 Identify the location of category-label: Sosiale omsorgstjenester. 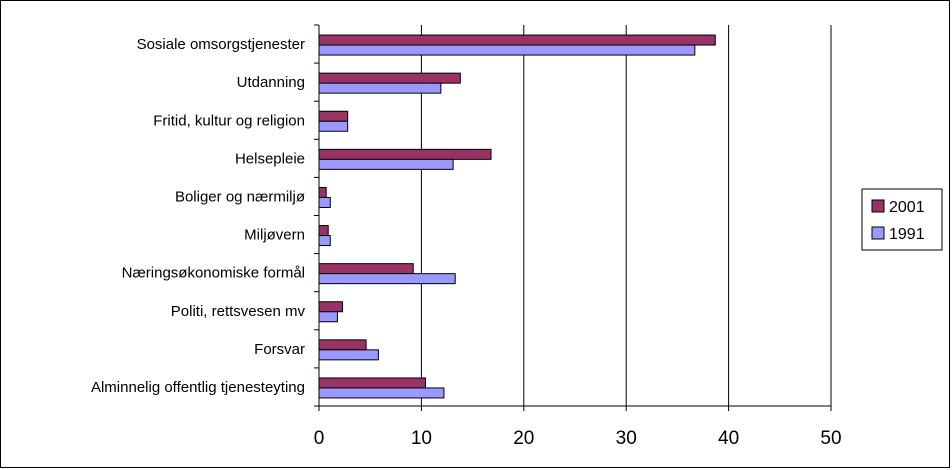
(221, 44).